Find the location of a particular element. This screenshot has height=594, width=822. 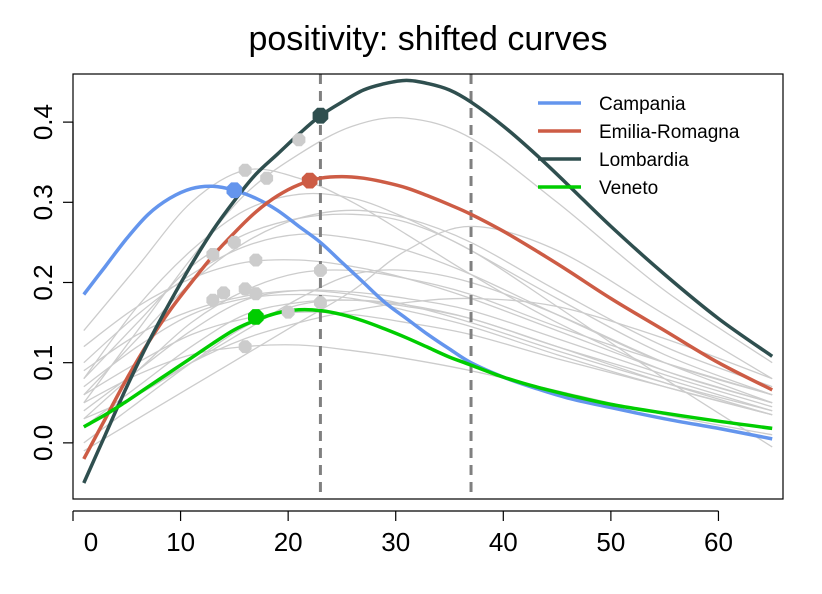

x-tick-label: 60 is located at coordinates (718, 542).